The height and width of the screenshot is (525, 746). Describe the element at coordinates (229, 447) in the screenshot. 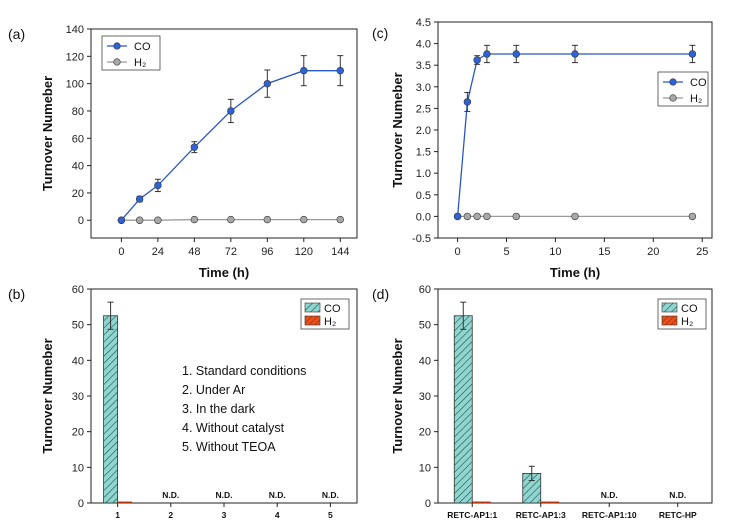

I see `condition-note: 5. Without TEOA` at that location.